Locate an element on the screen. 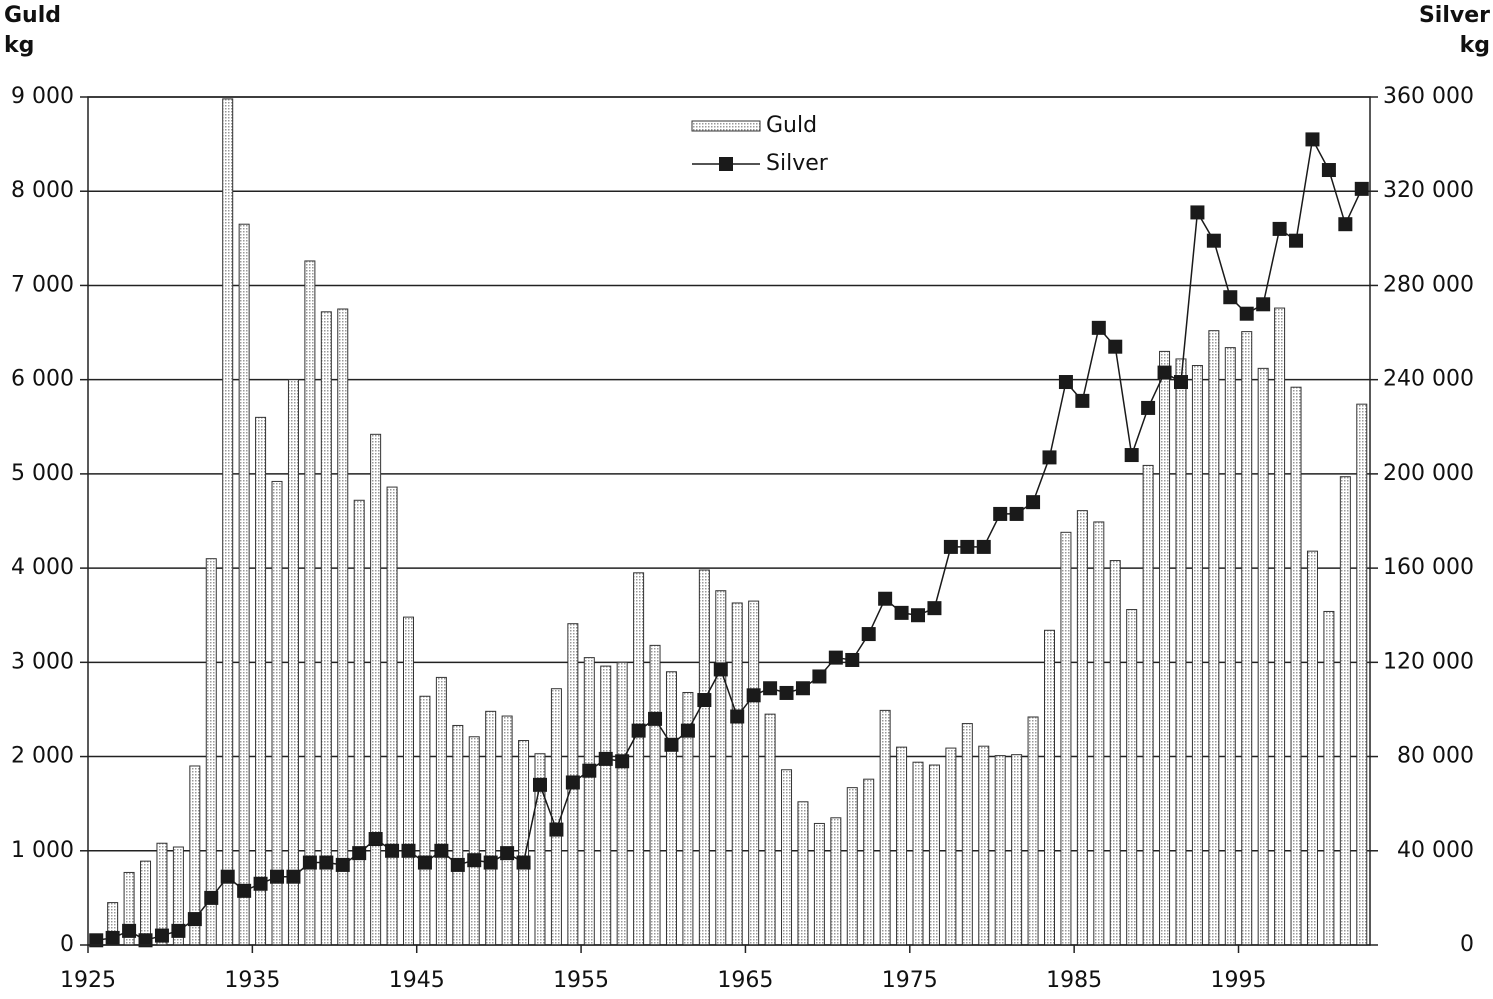 This screenshot has width=1493, height=999. y2-tick-label: 320 000 is located at coordinates (1428, 190).